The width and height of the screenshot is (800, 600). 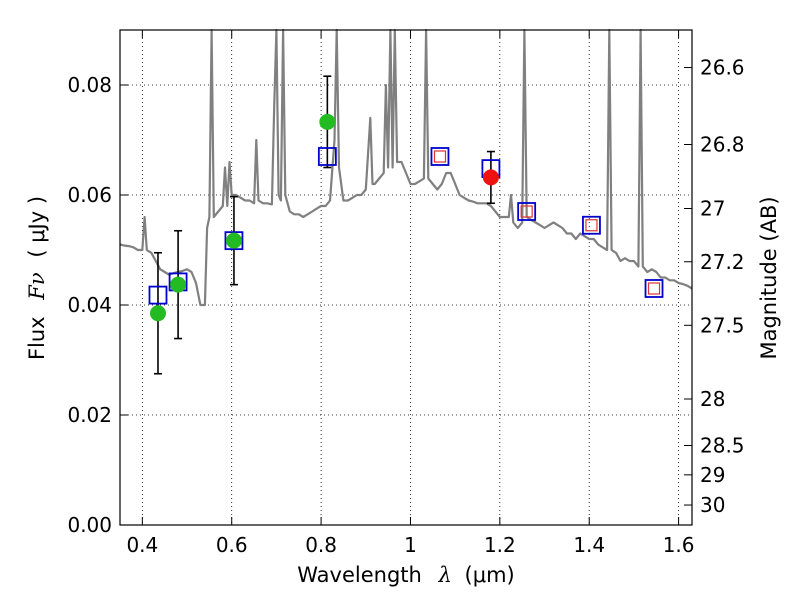 What do you see at coordinates (679, 545) in the screenshot?
I see `x-tick-label: 1.6` at bounding box center [679, 545].